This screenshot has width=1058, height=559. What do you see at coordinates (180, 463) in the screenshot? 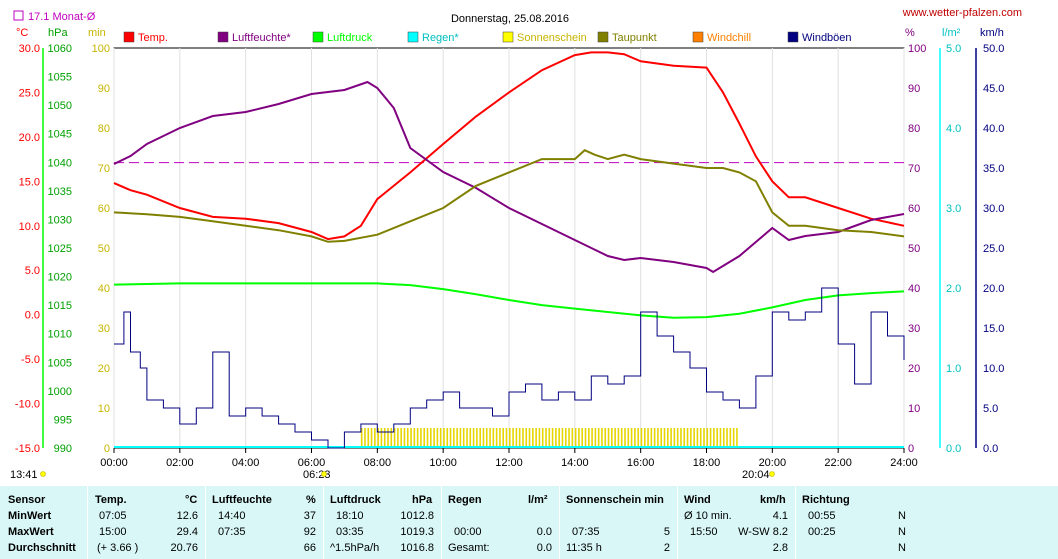
I see `x-tick-label: 02:00` at bounding box center [180, 463].